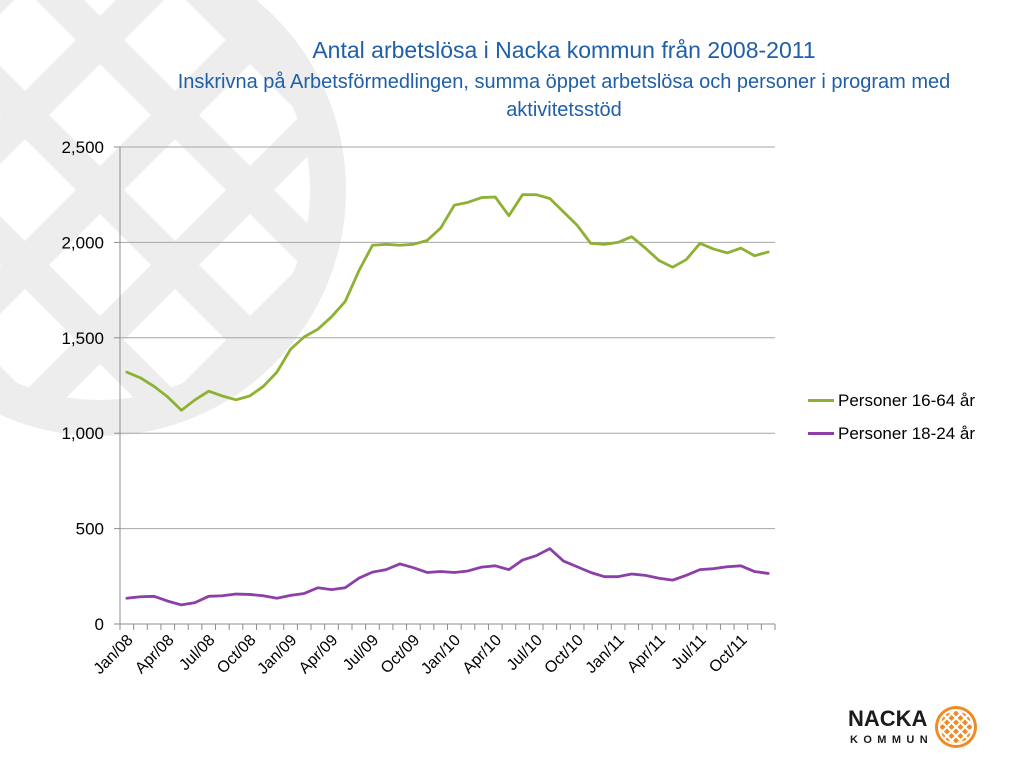  What do you see at coordinates (525, 653) in the screenshot?
I see `x-tick-label: Jul/10` at bounding box center [525, 653].